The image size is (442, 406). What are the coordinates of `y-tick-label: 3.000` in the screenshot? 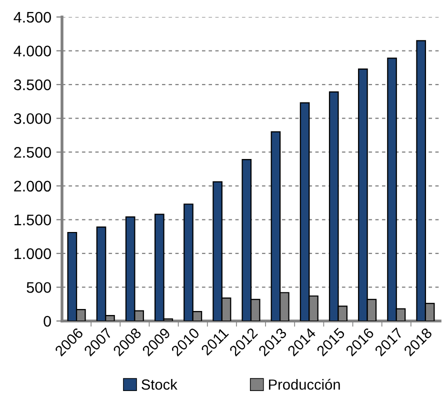 It's located at (32, 118).